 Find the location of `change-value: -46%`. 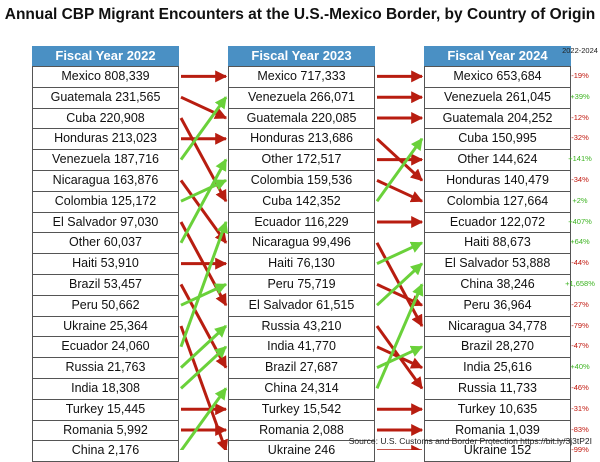

change-value: -46% is located at coordinates (580, 387).